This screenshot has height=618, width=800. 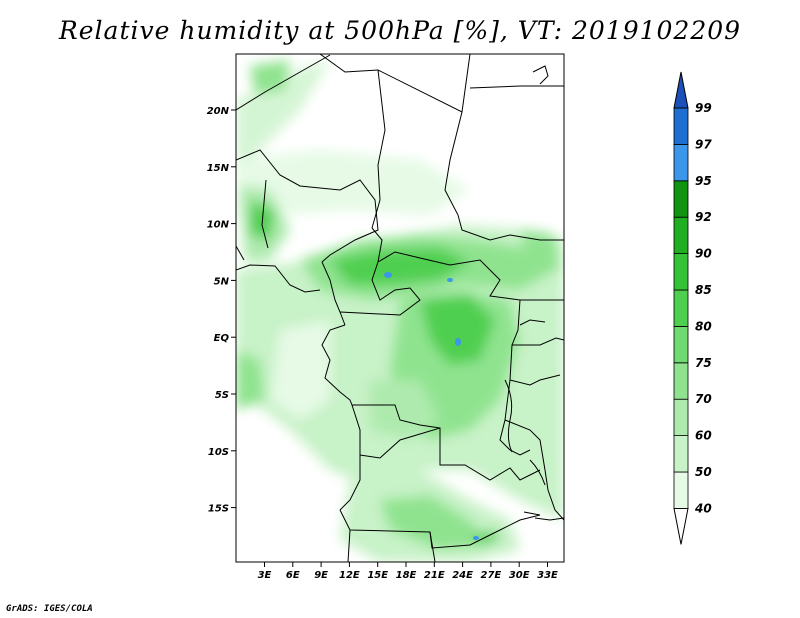 I want to click on latitude-axis: 20N 15N 10N 5N EQ 5S 10S 15S, so click(x=221, y=310).